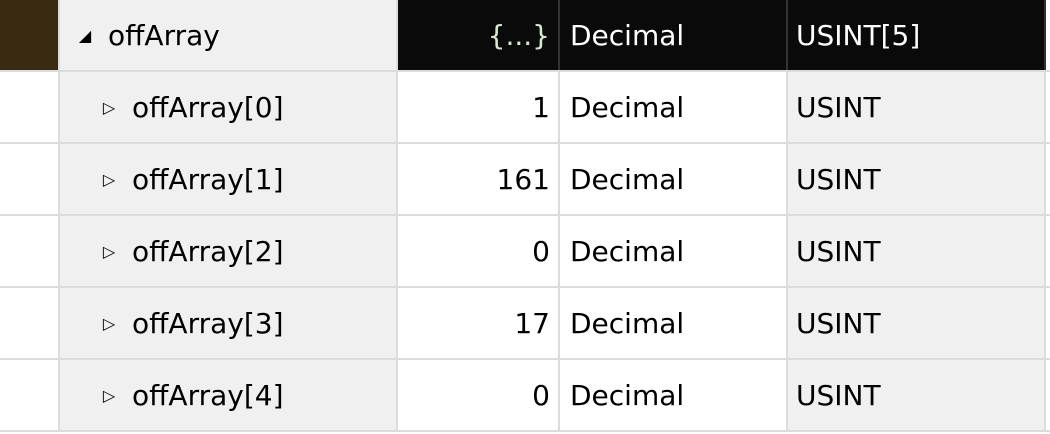  Describe the element at coordinates (164, 35) in the screenshot. I see `tag-name: offArray` at that location.